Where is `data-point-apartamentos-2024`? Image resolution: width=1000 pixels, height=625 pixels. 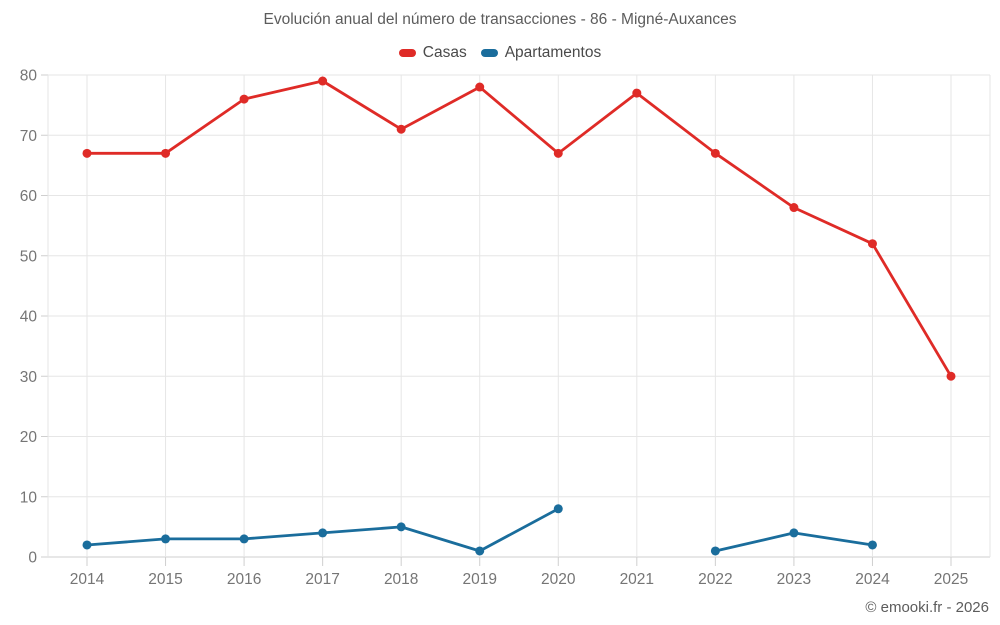 data-point-apartamentos-2024 is located at coordinates (872, 545).